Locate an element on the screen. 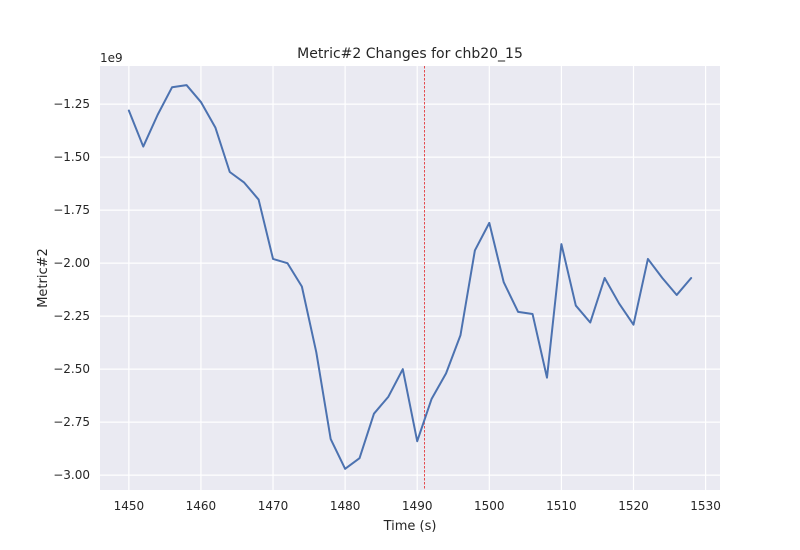  x-axis-label: Time (s) is located at coordinates (410, 526).